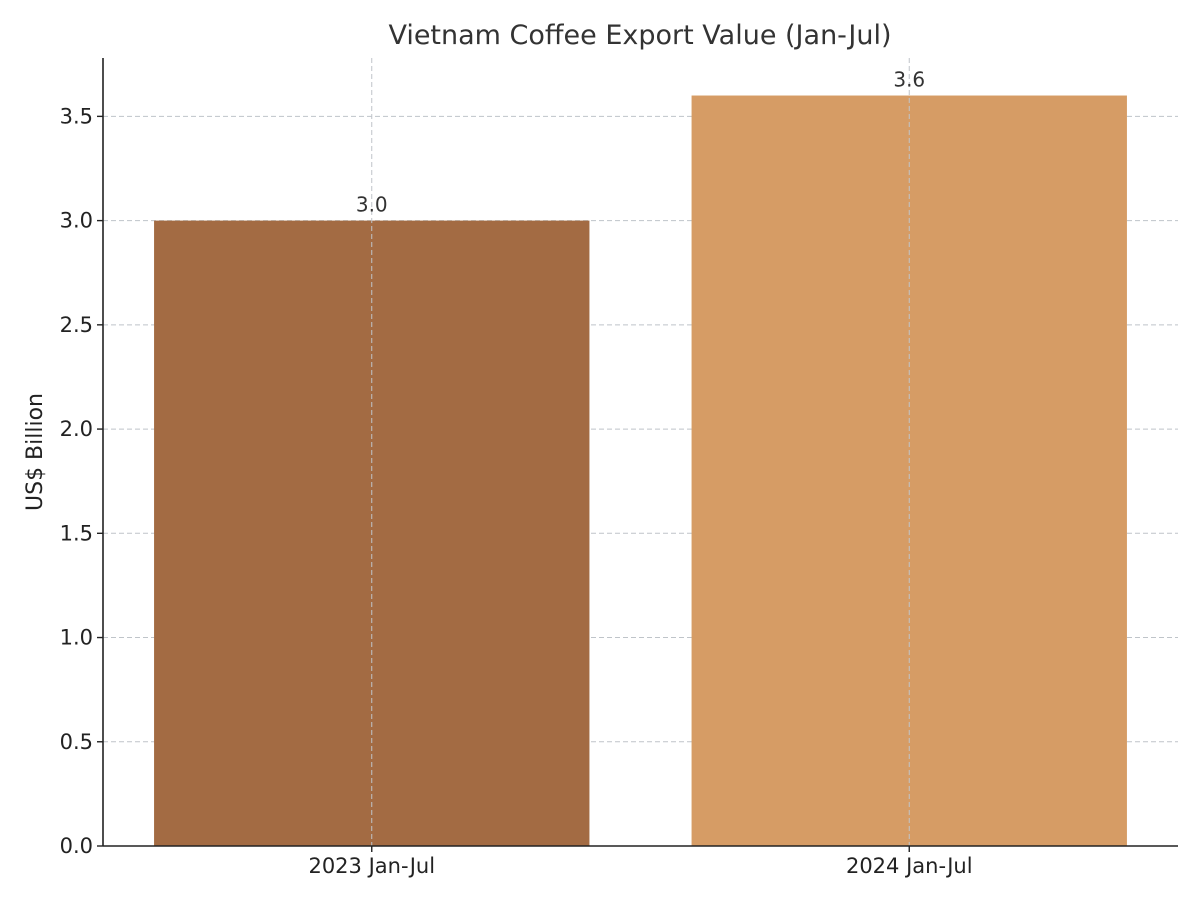 This screenshot has width=1200, height=900. What do you see at coordinates (372, 205) in the screenshot?
I see `bar-value-label: 3.0` at bounding box center [372, 205].